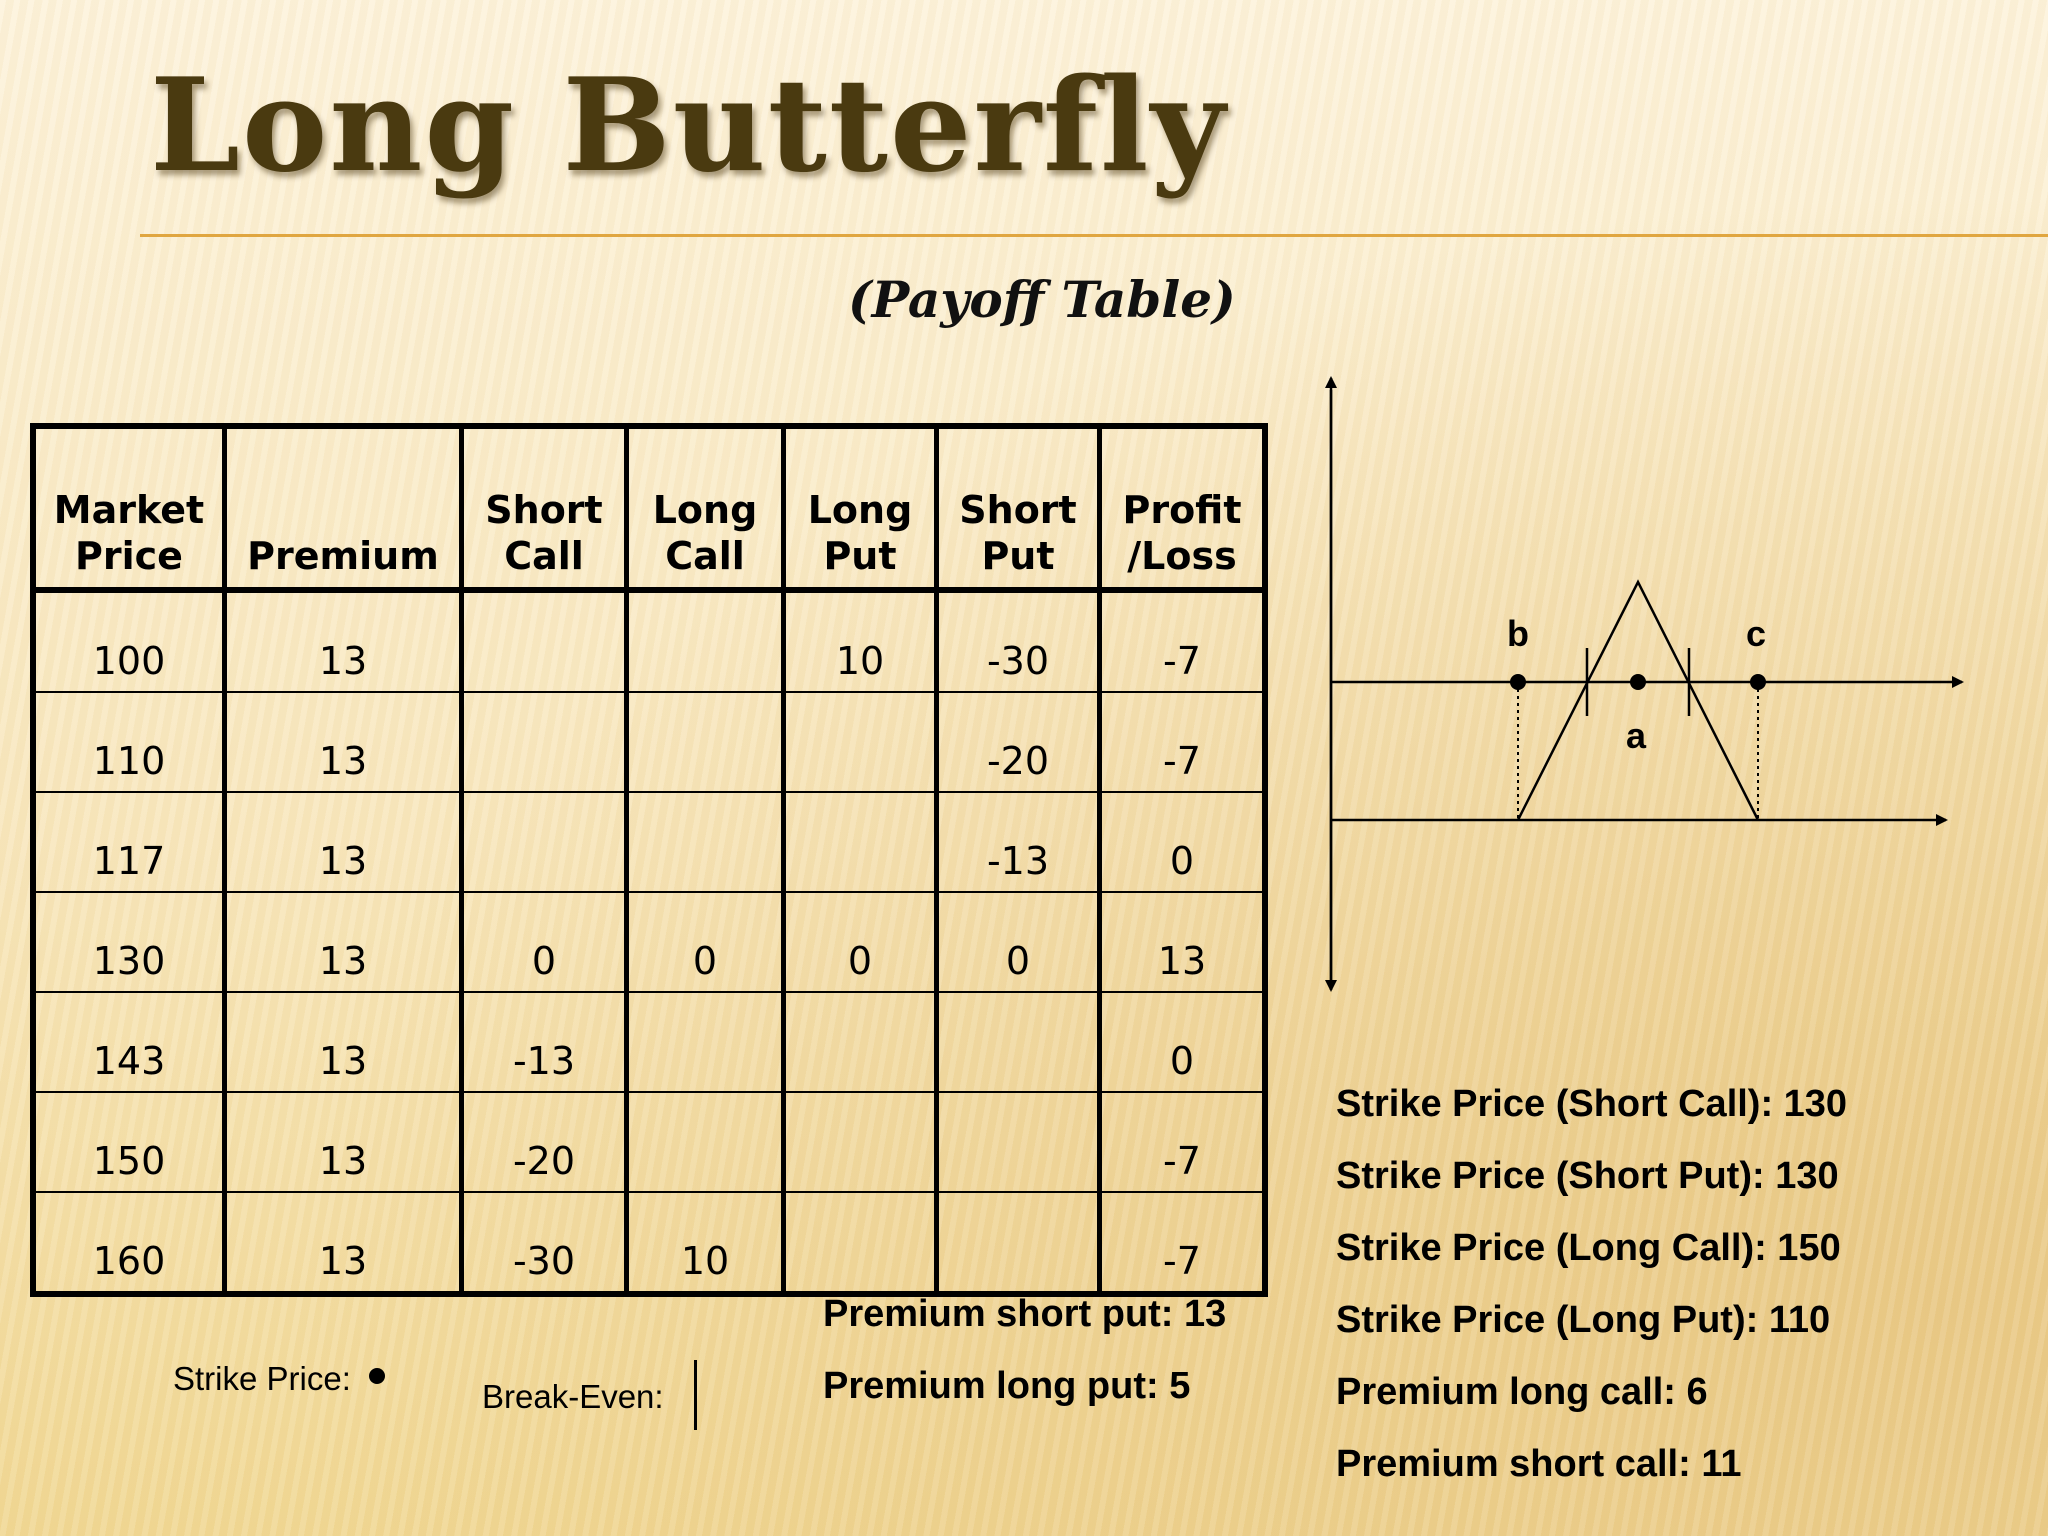 The width and height of the screenshot is (2048, 1536). I want to click on cell-short-call: -20, so click(544, 1142).